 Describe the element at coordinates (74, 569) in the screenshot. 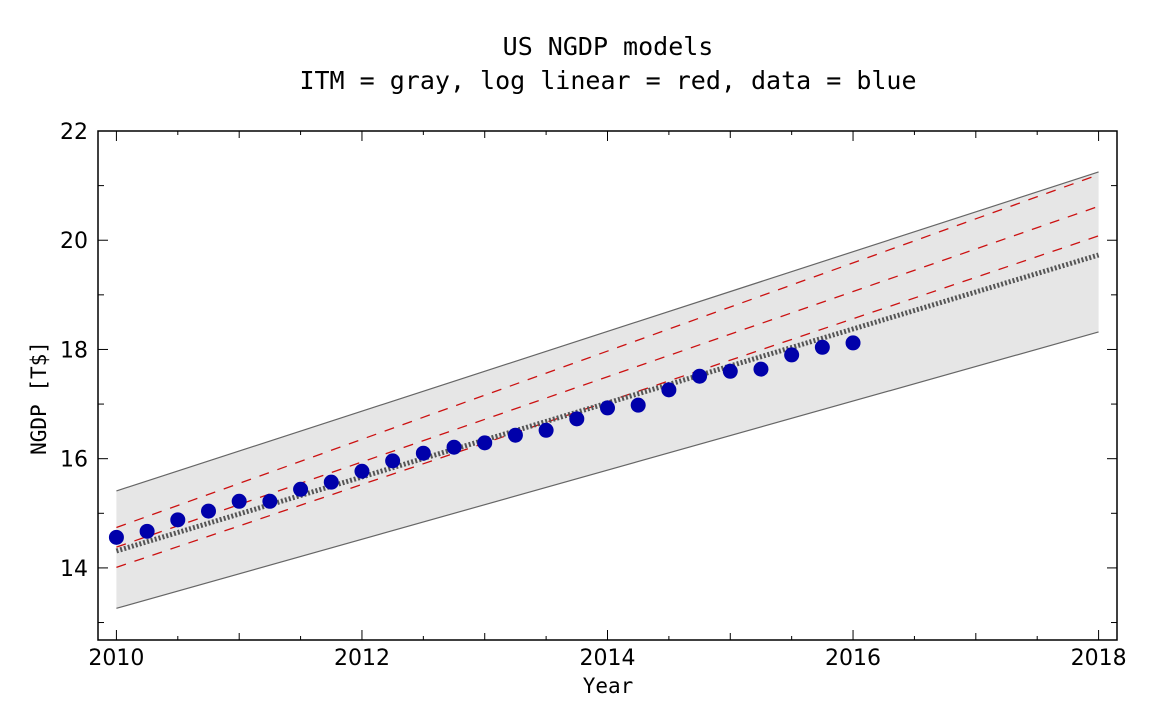

I see `y-tick-label: 14` at that location.